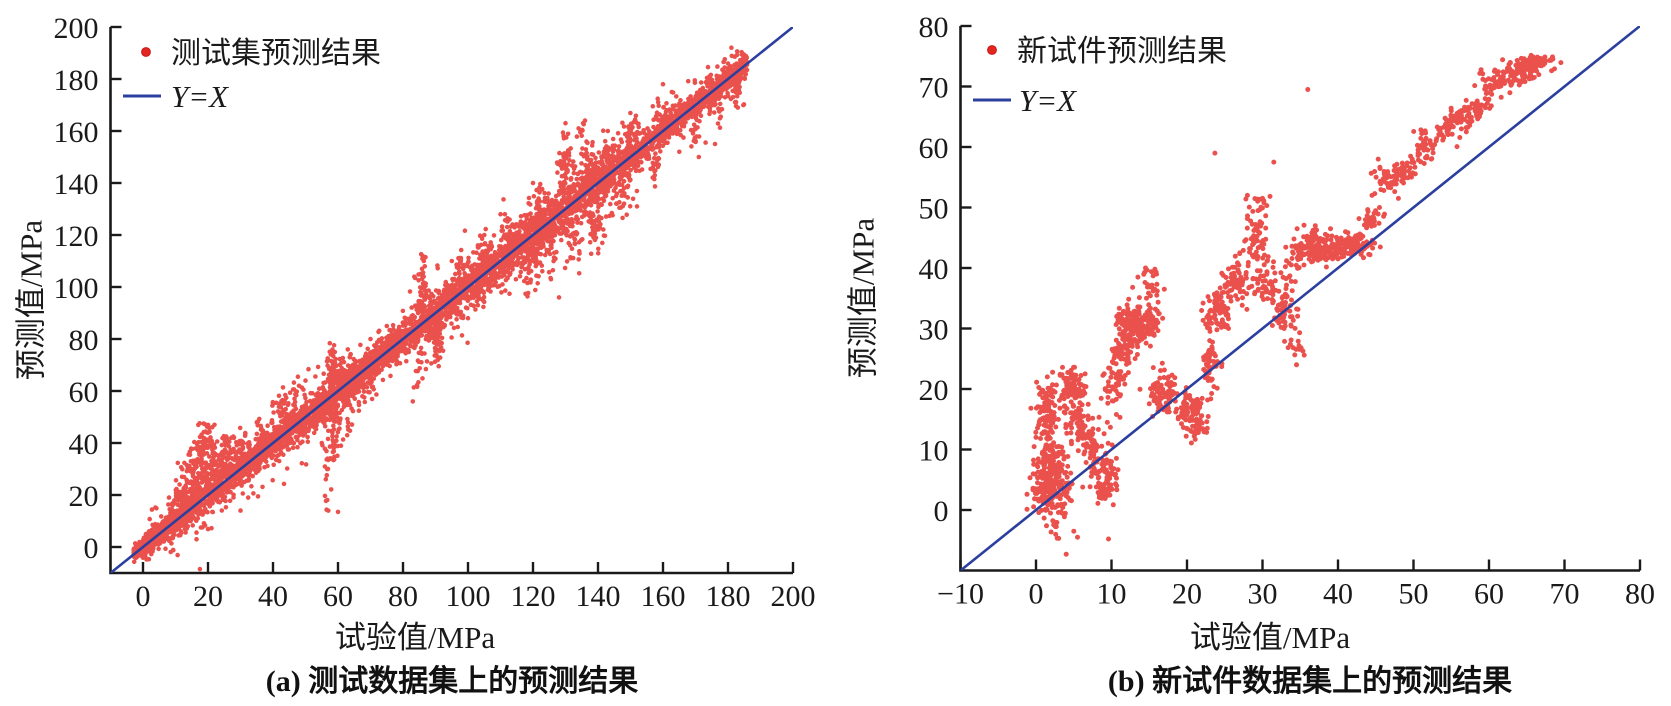  Describe the element at coordinates (793, 596) in the screenshot. I see `x-tick-label: 200` at that location.